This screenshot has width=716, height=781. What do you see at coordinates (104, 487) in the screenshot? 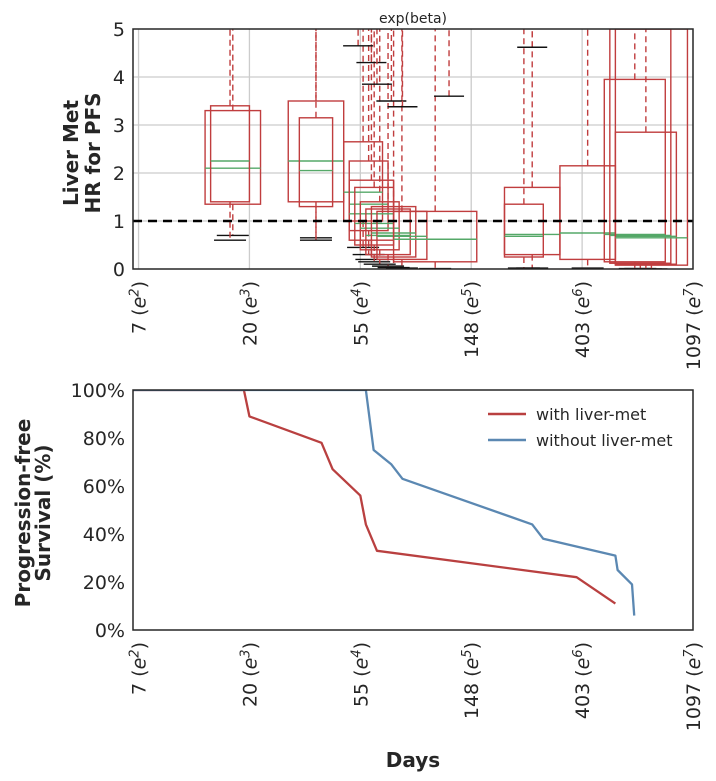
I see `bottom-panel-y-tick-label: 60%` at bounding box center [104, 487].